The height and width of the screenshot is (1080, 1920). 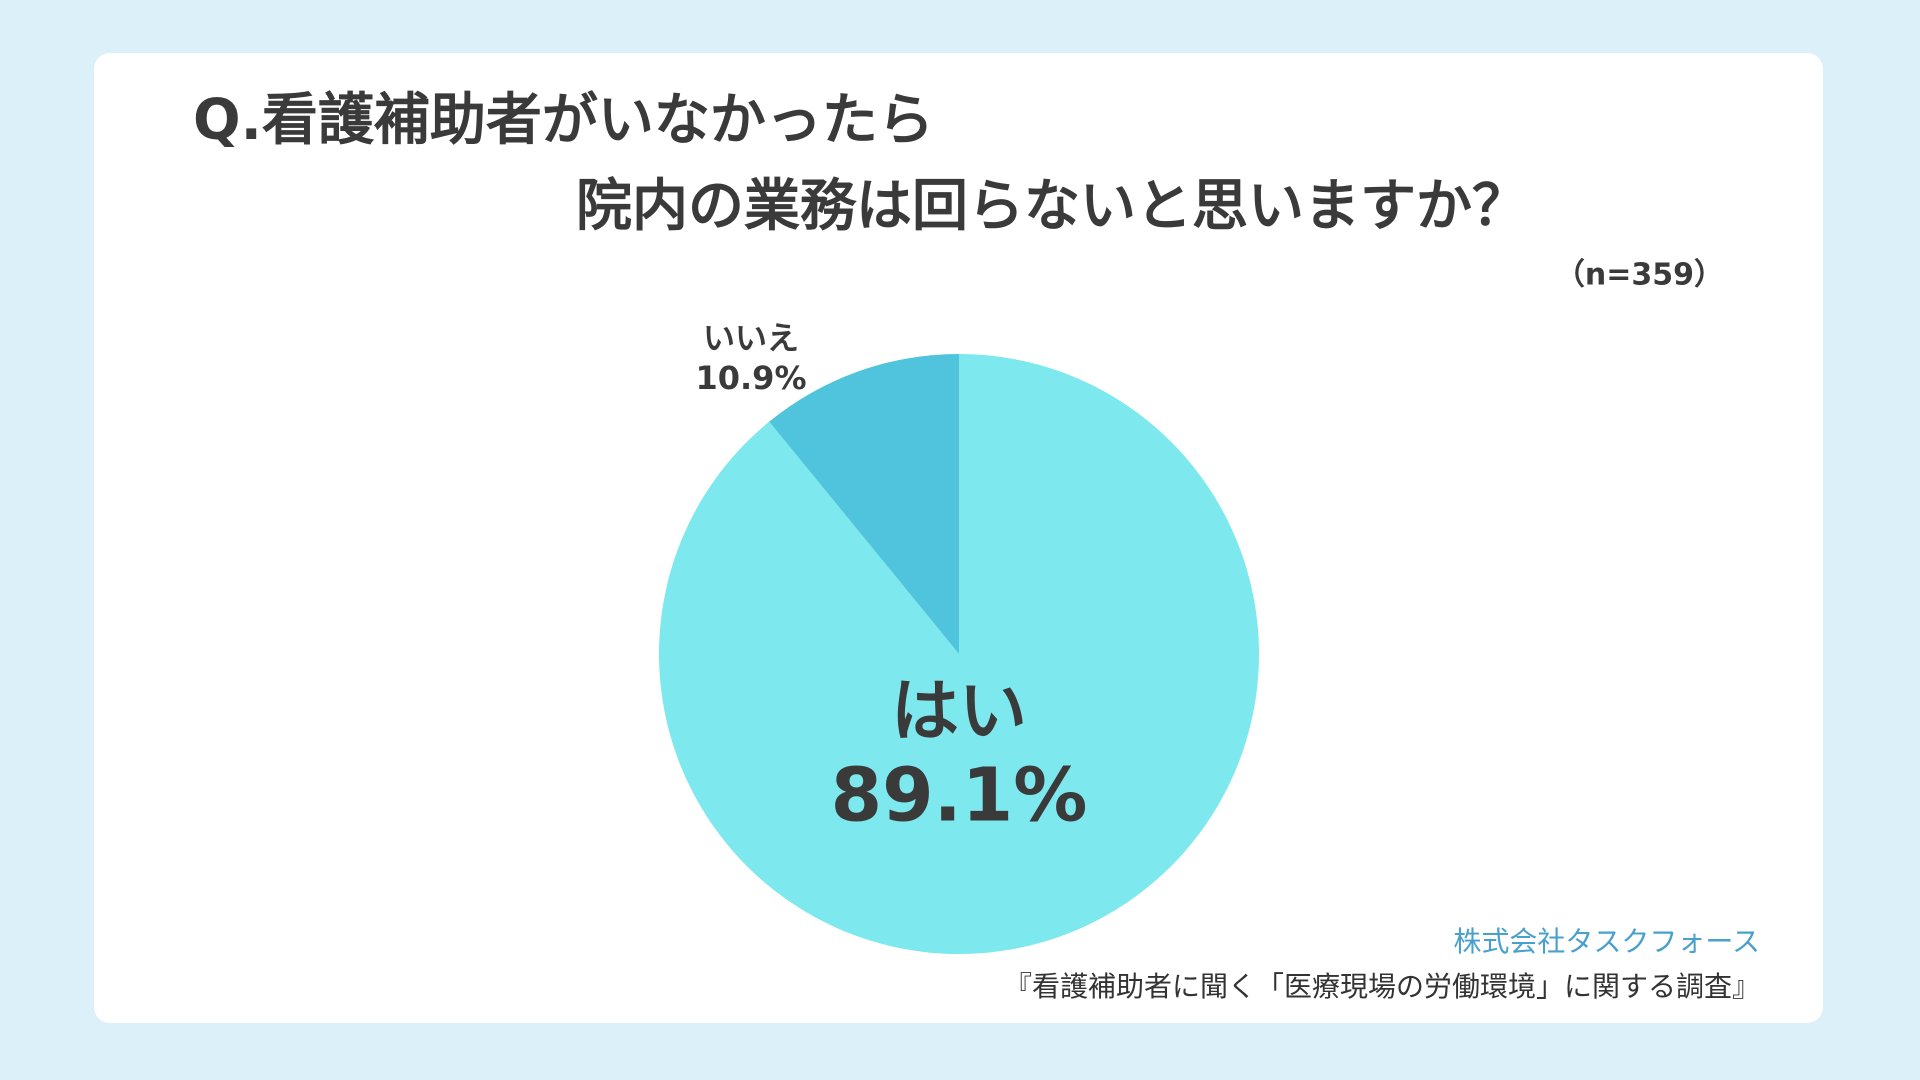 I want to click on annotation: 『看護補助者に聞く「医療現場の労働環境」に関する調査』, so click(x=1382, y=986).